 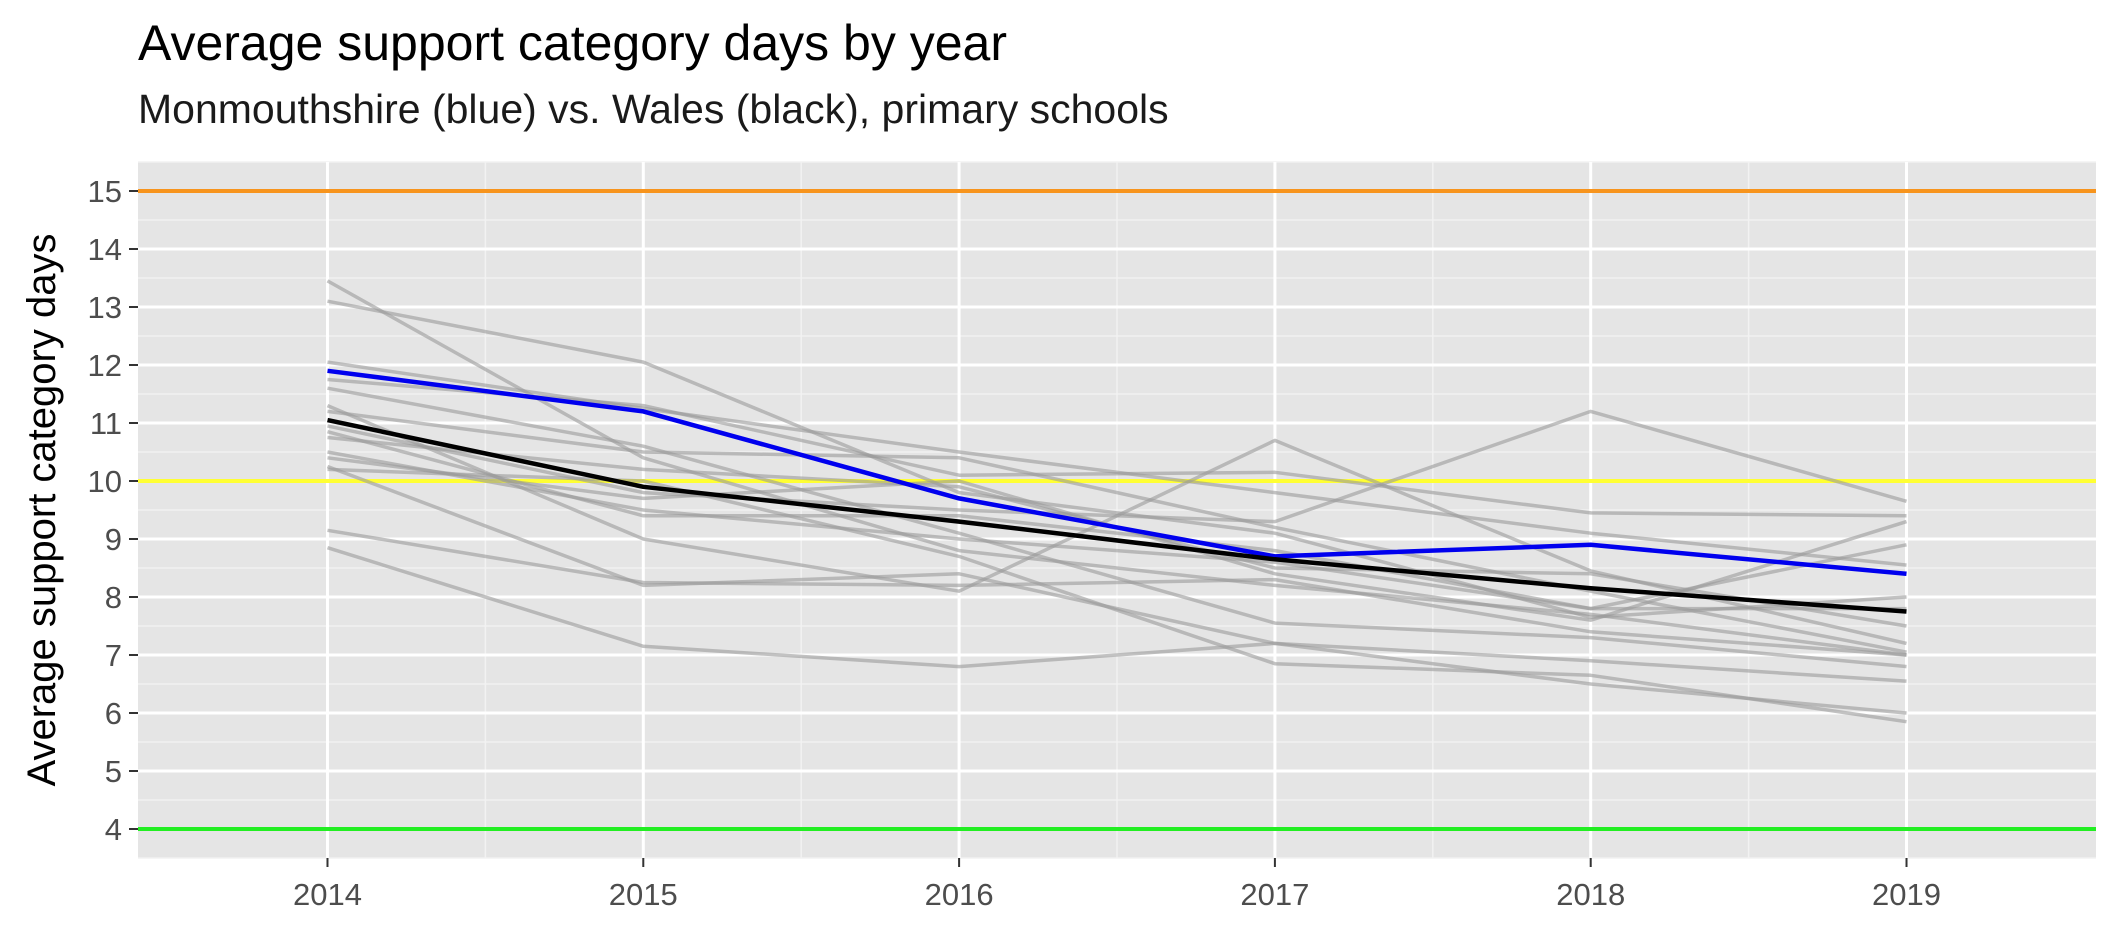 I want to click on y-tick-label: 15, so click(x=105, y=191).